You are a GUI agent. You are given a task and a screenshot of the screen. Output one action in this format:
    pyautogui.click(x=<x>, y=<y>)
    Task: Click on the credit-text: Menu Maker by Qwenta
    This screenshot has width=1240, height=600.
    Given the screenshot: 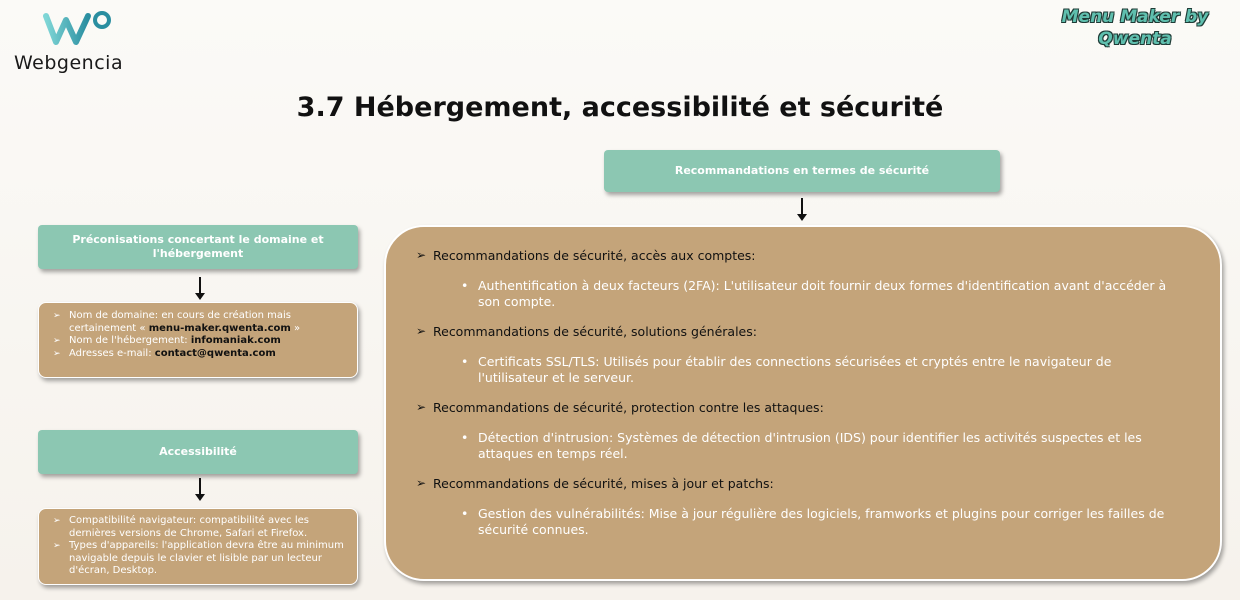 What is the action you would take?
    pyautogui.click(x=1135, y=28)
    